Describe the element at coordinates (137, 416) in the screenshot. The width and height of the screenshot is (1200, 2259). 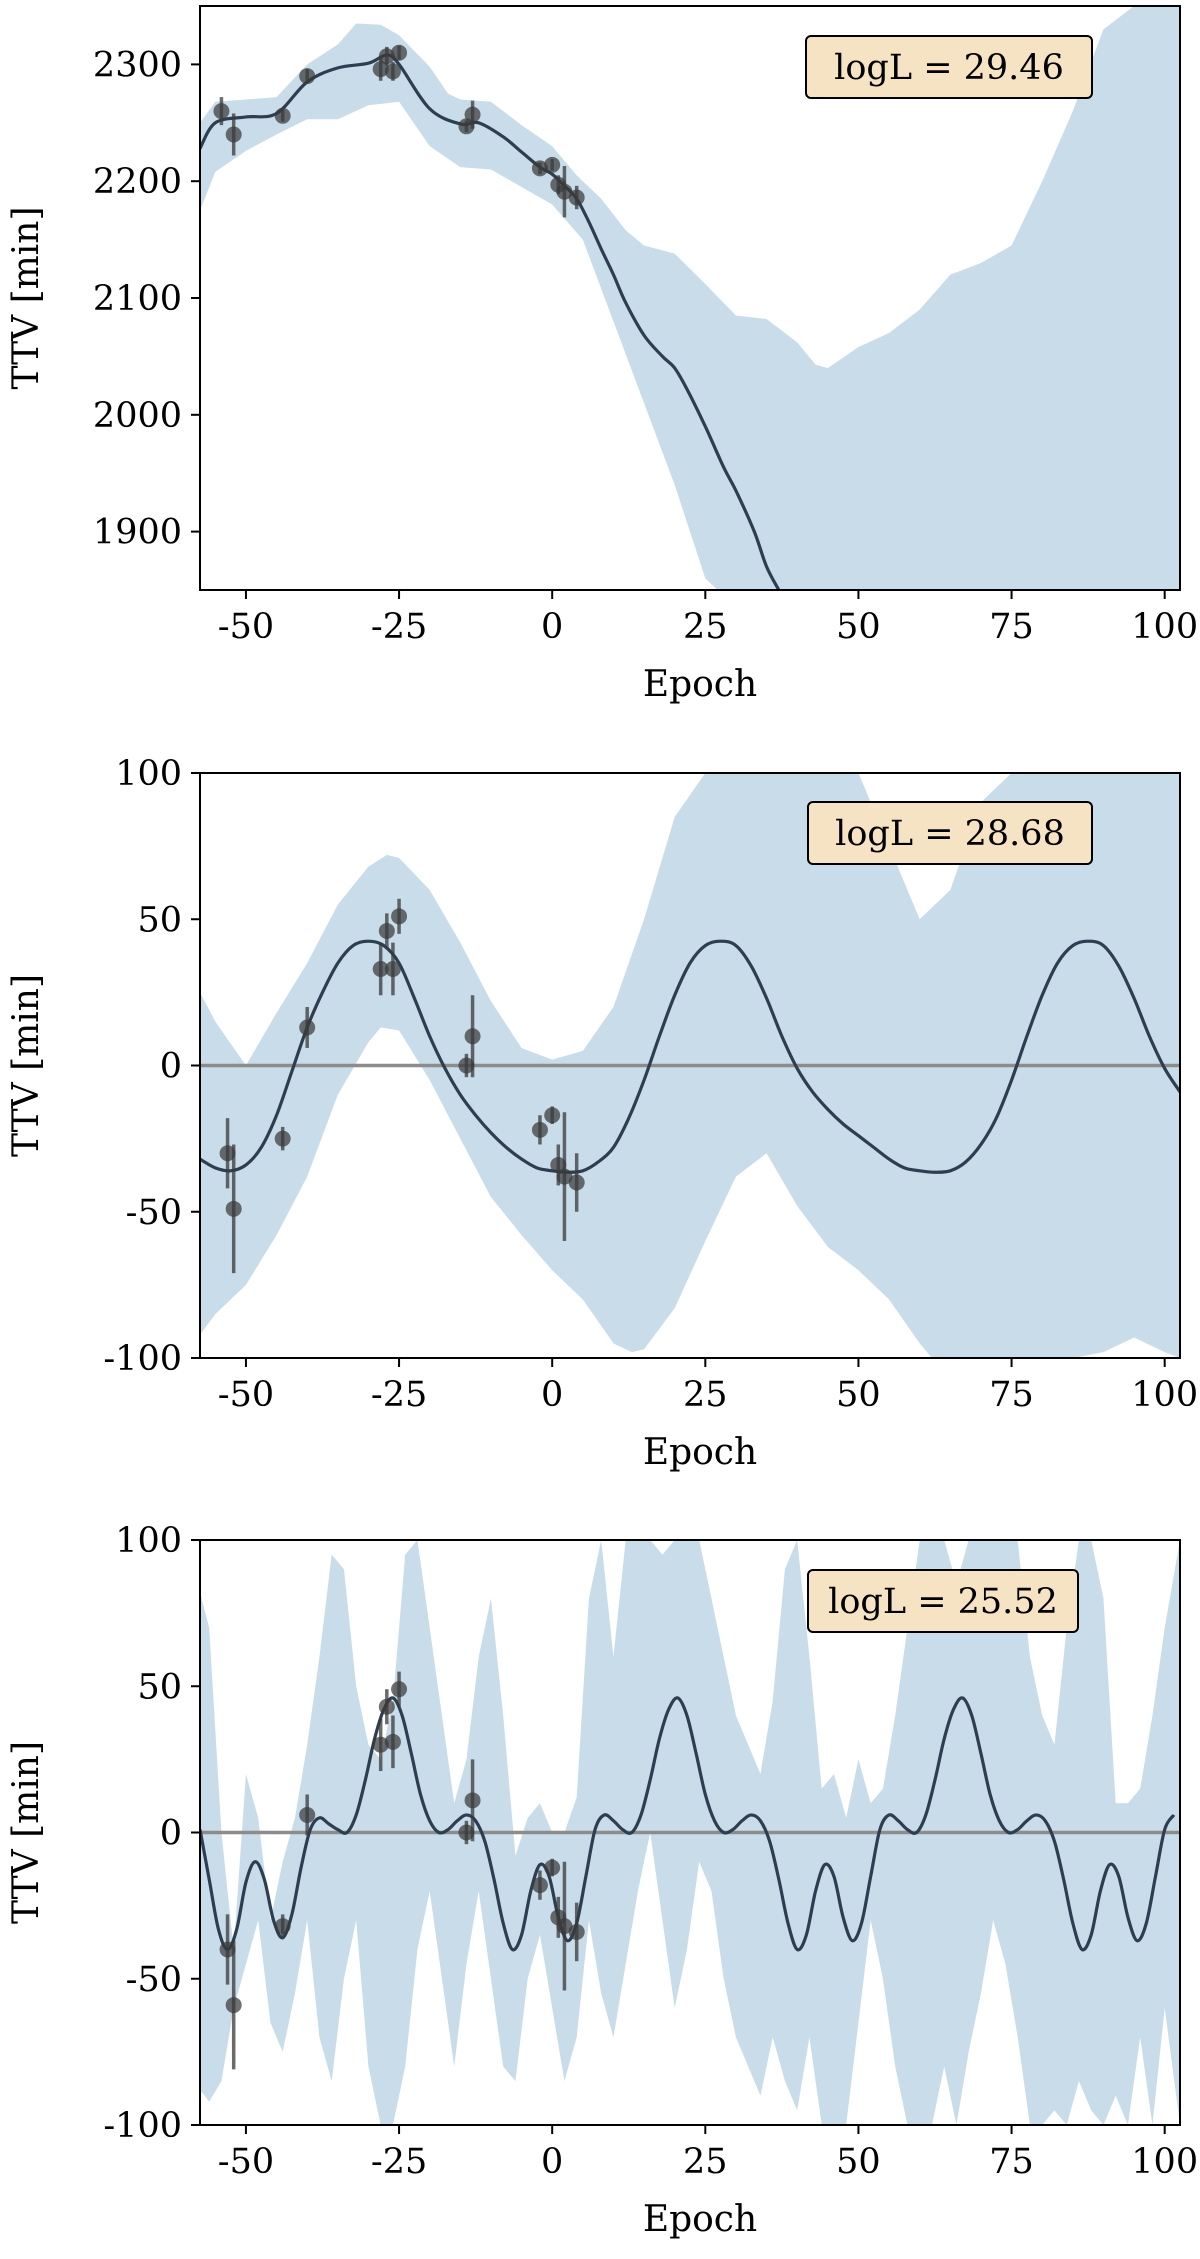
I see `y-tick-label: 2000` at that location.